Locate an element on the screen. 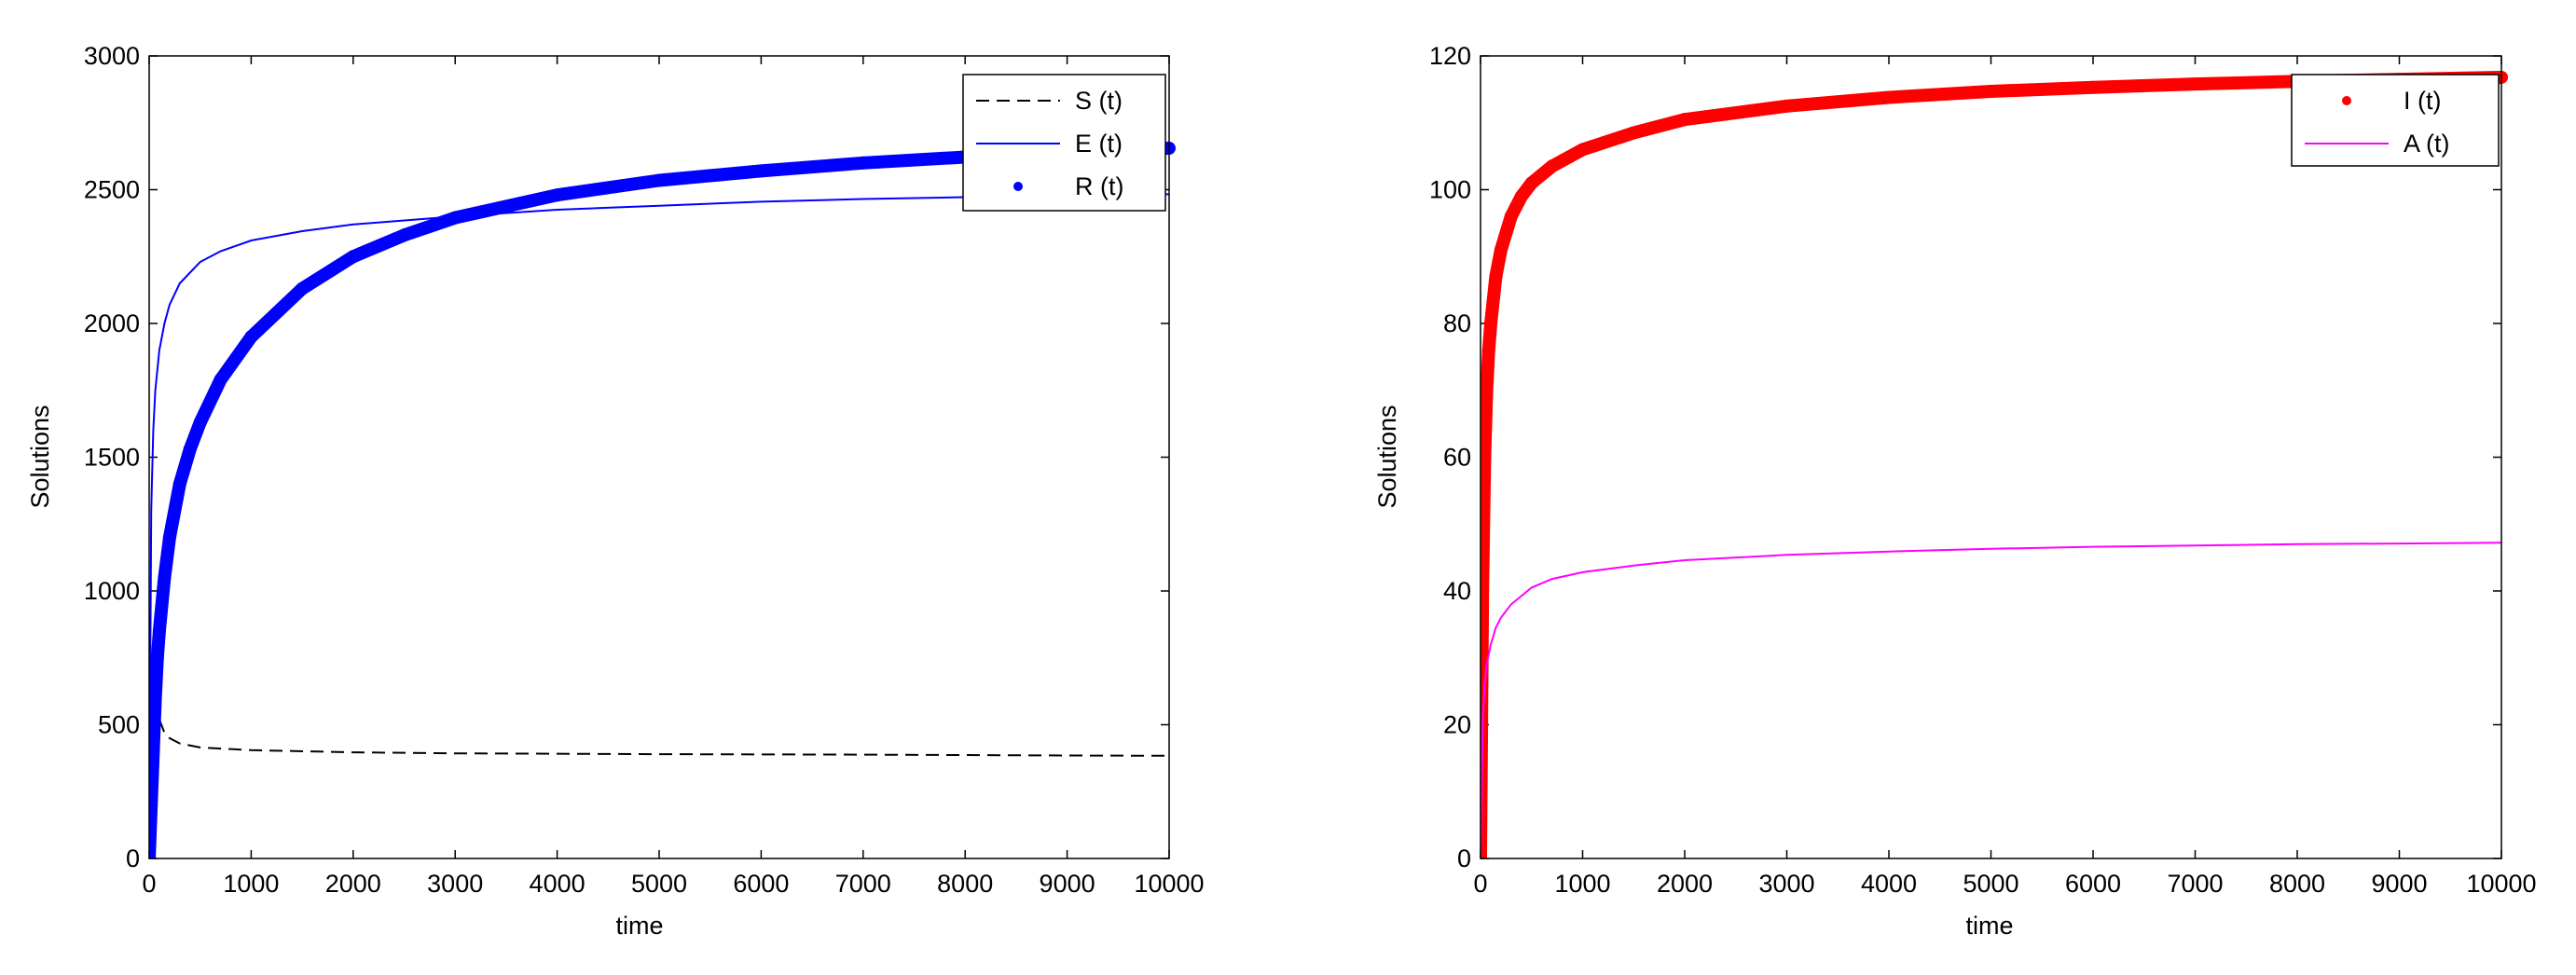 This screenshot has width=2576, height=975. left-chart-ytick-label: 1000 is located at coordinates (112, 591).